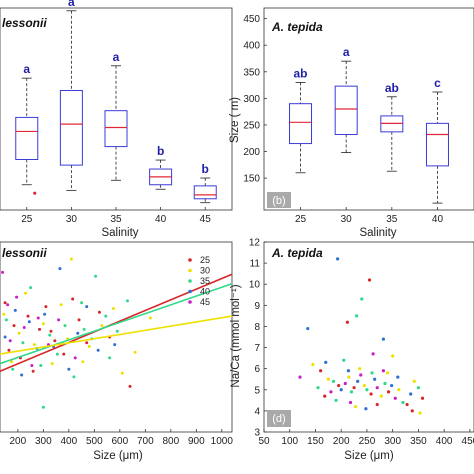  I want to click on box-b-25: ab, so click(301, 120).